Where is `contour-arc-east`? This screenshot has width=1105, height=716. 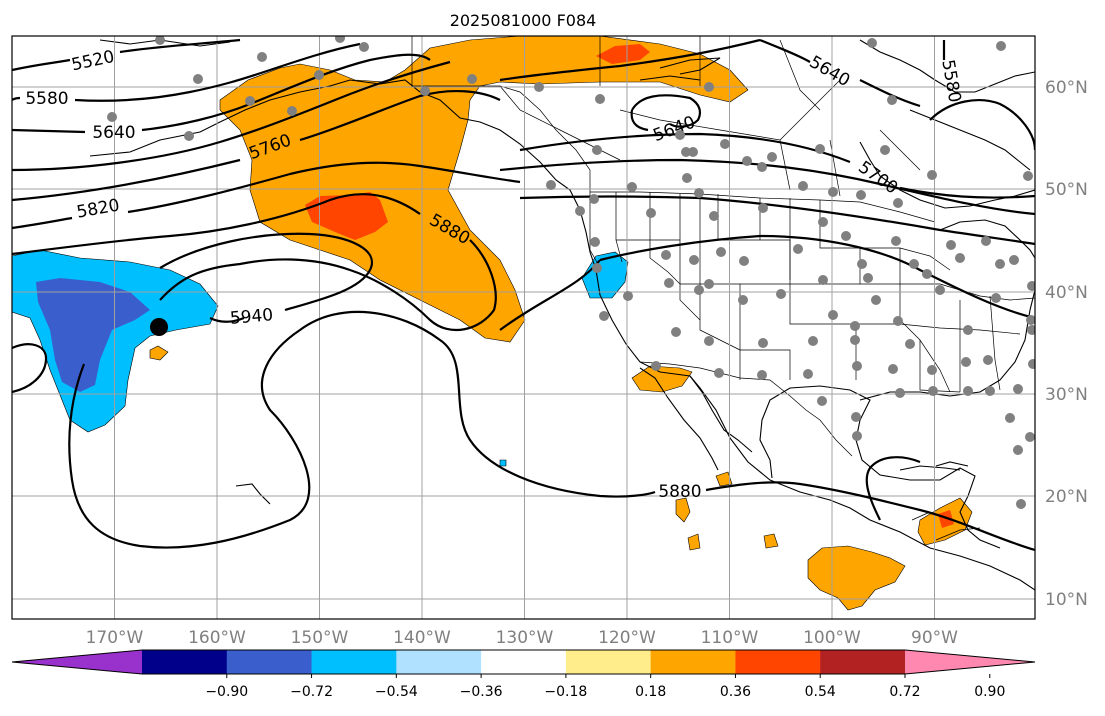
contour-arc-east is located at coordinates (893, 488).